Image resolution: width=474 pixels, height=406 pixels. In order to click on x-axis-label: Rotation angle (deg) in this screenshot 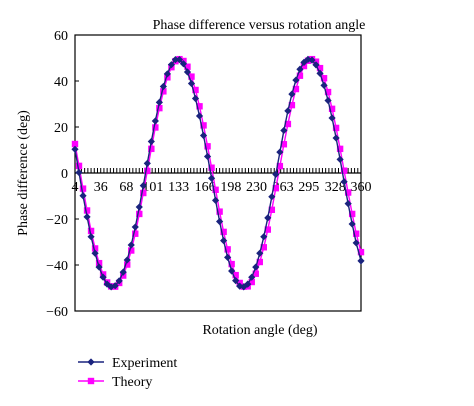, I will do `click(259, 330)`.